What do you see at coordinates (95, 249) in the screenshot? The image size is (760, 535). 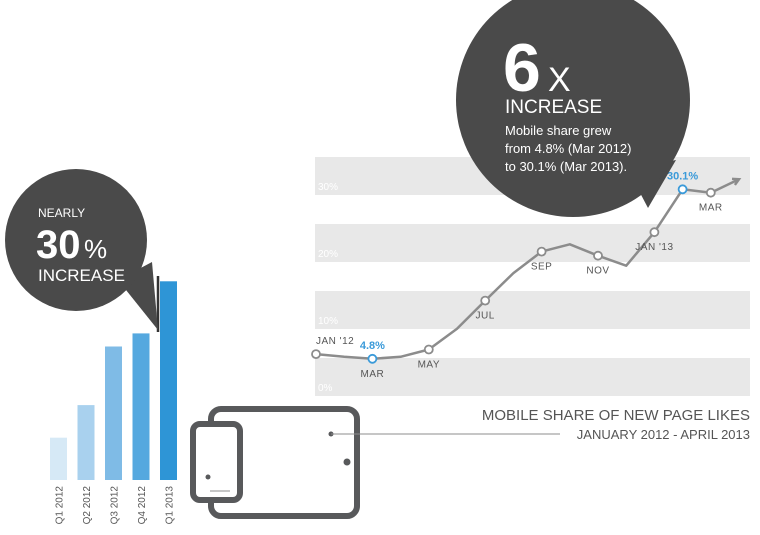 I see `thirty-percent-sign: %` at bounding box center [95, 249].